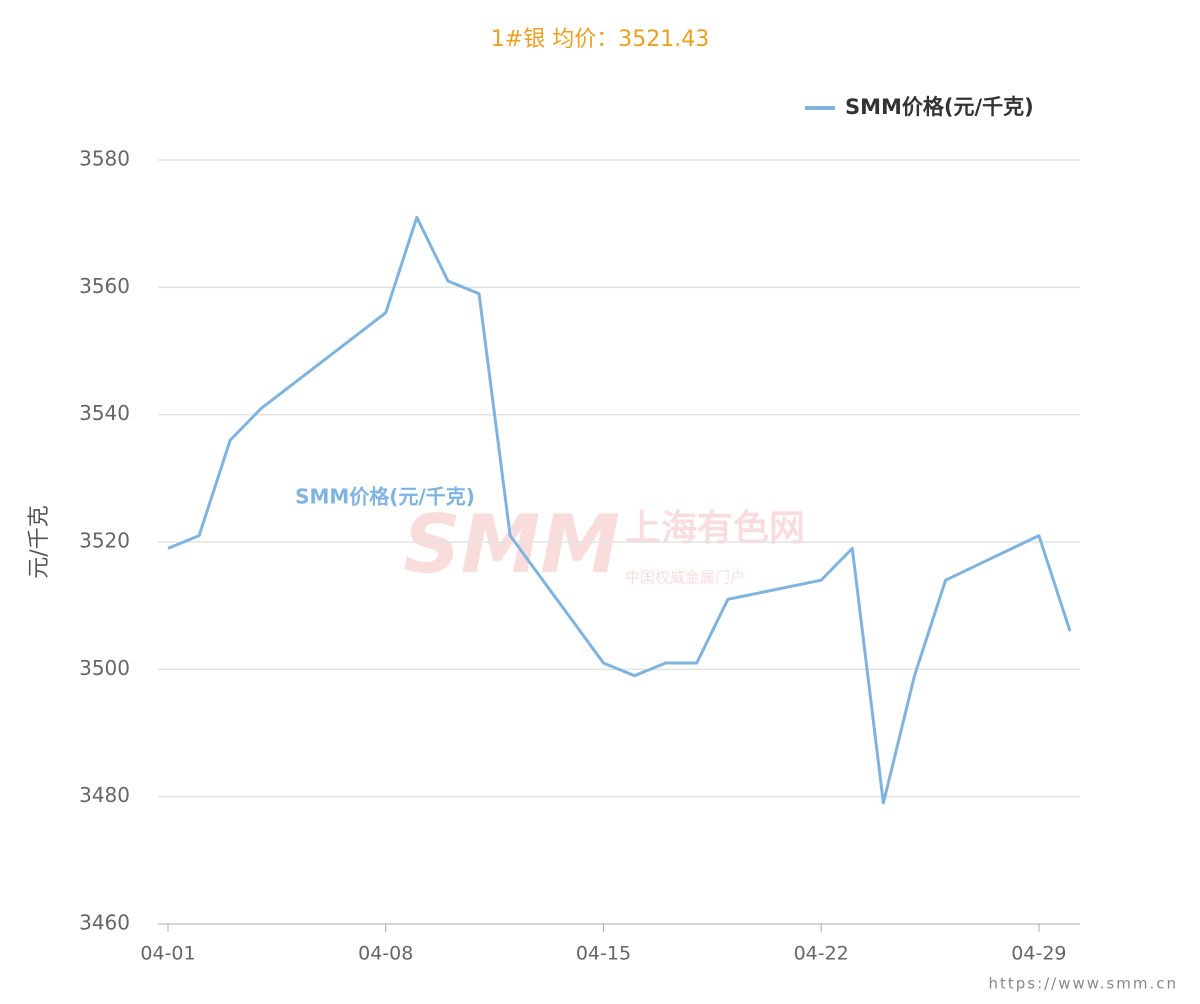  Describe the element at coordinates (511, 544) in the screenshot. I see `watermark-logo: SMM` at that location.